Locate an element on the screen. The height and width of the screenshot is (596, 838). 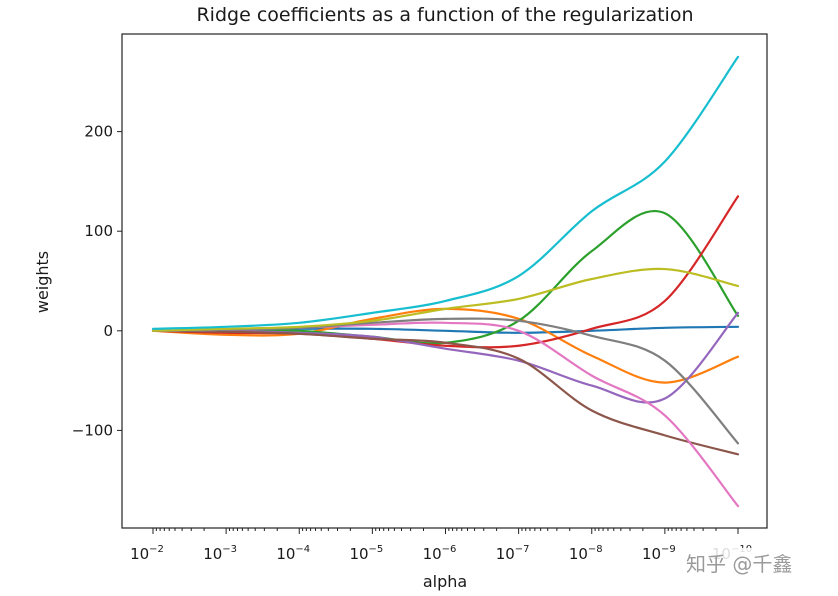
y-tick-label: 0 is located at coordinates (108, 331).